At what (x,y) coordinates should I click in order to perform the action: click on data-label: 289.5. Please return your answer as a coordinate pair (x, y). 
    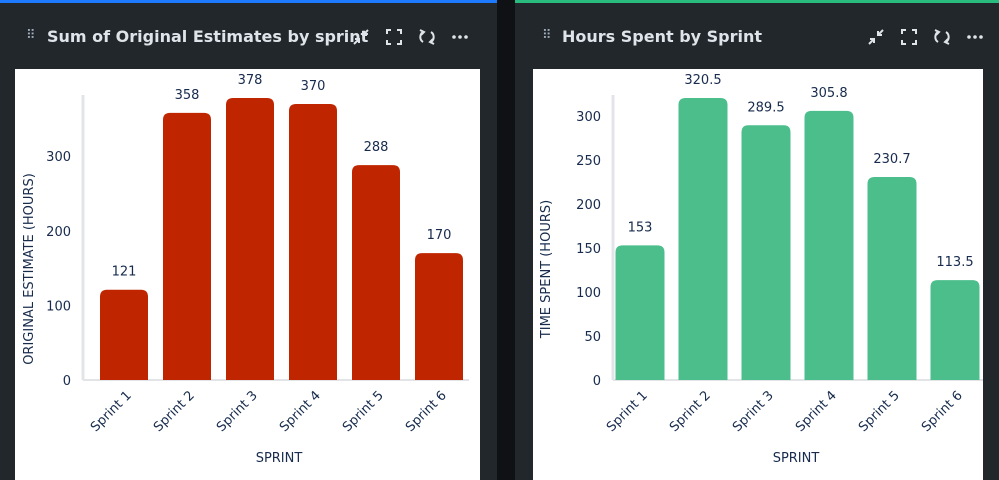
    Looking at the image, I should click on (765, 107).